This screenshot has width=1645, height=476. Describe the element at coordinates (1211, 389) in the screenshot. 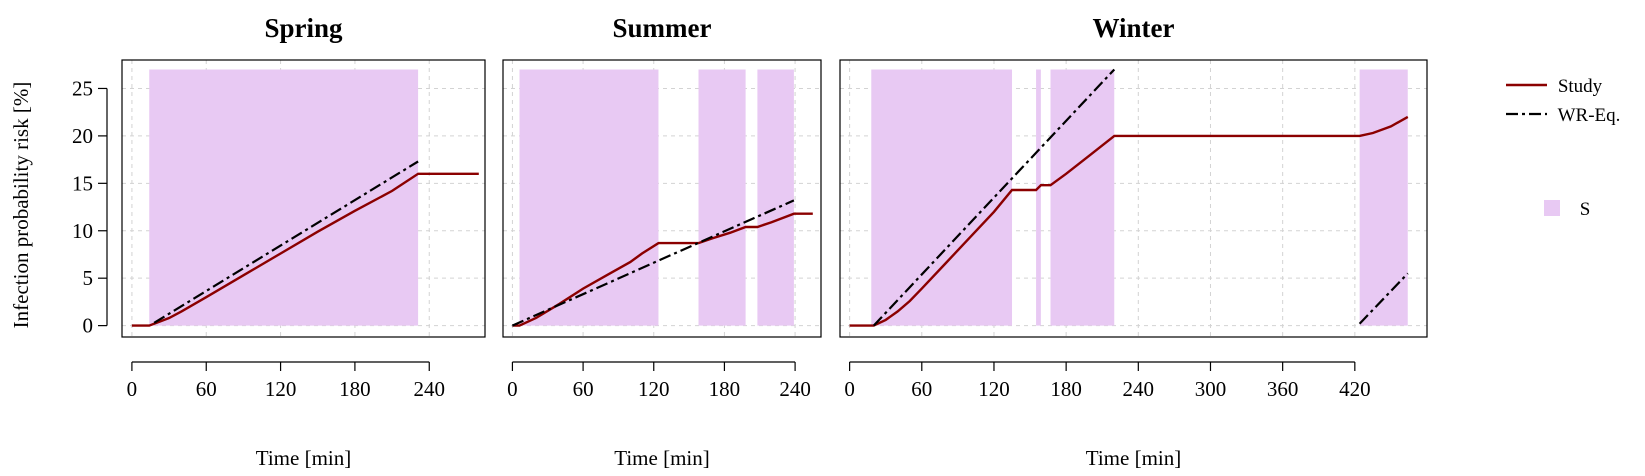

I see `x-tick-label: 300` at that location.